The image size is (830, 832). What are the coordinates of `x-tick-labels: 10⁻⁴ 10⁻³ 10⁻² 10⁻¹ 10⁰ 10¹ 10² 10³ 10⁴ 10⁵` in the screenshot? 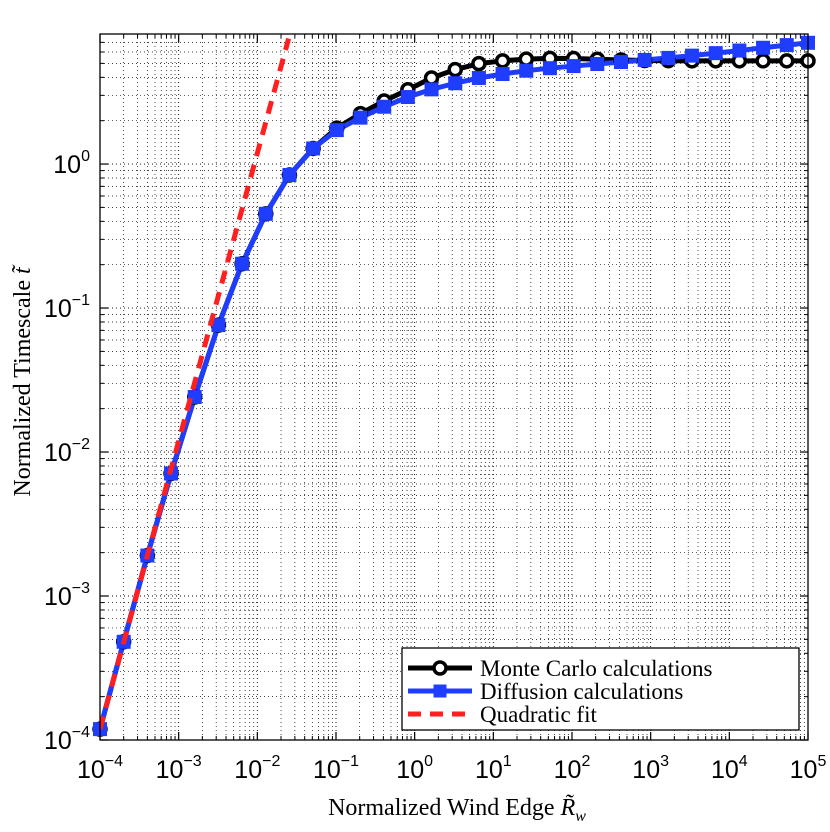 It's located at (451, 768).